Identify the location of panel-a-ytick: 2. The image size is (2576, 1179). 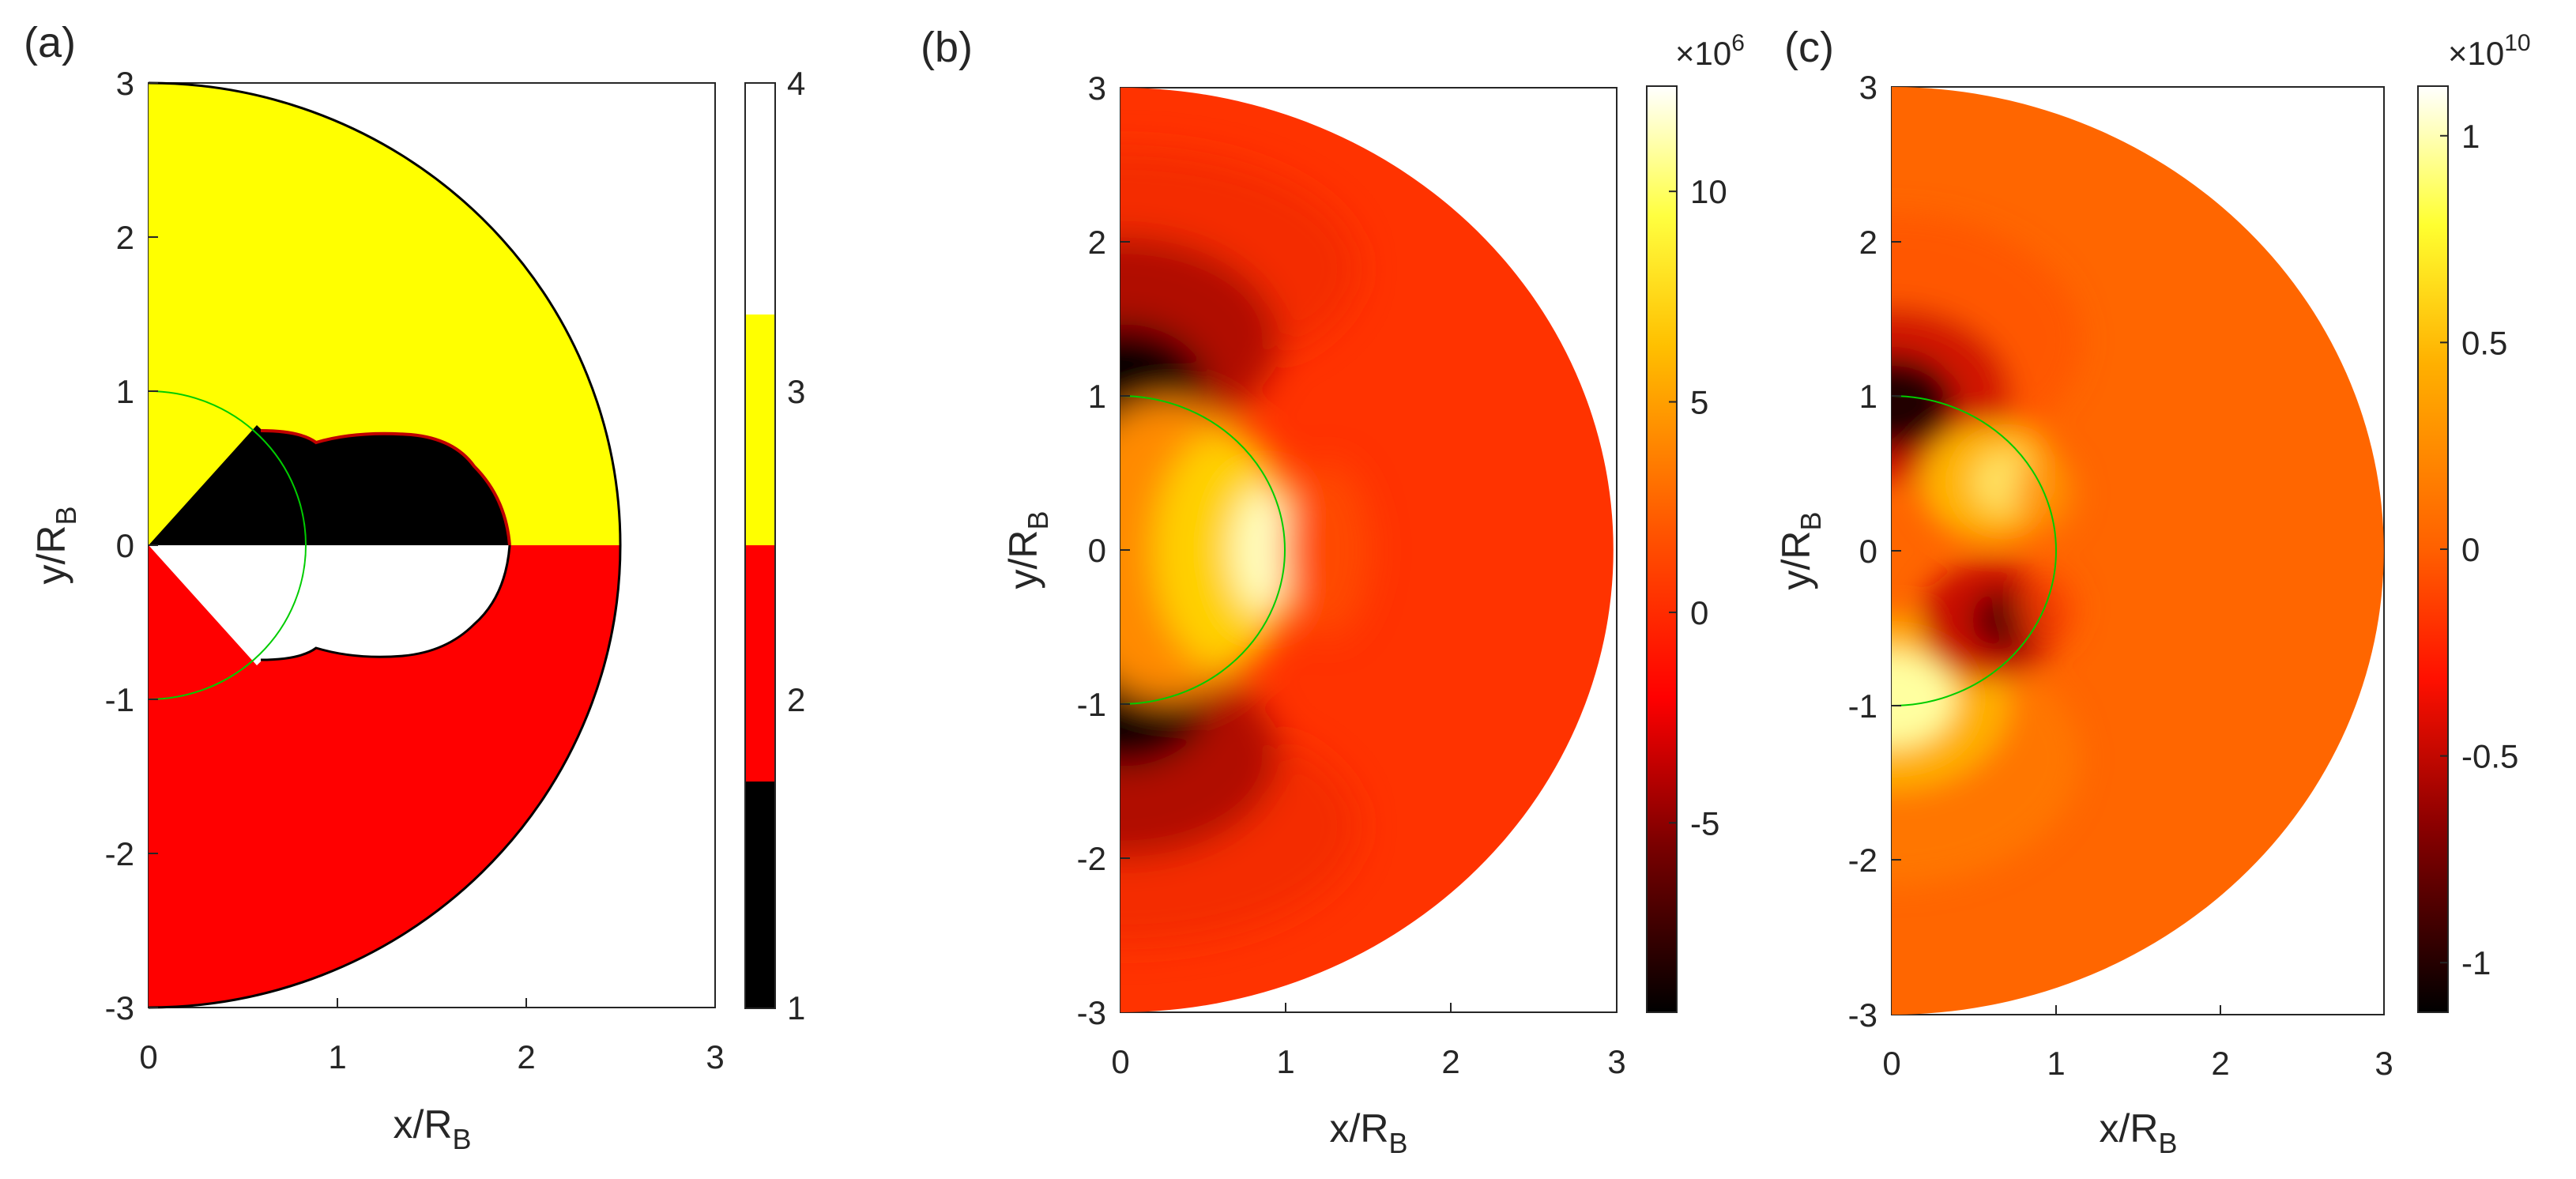
(125, 237).